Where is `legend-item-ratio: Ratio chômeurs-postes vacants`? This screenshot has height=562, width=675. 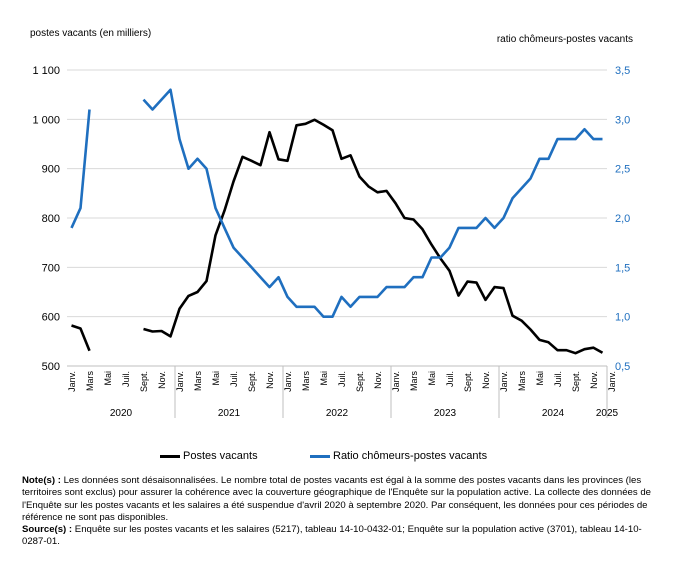 legend-item-ratio: Ratio chômeurs-postes vacants is located at coordinates (398, 456).